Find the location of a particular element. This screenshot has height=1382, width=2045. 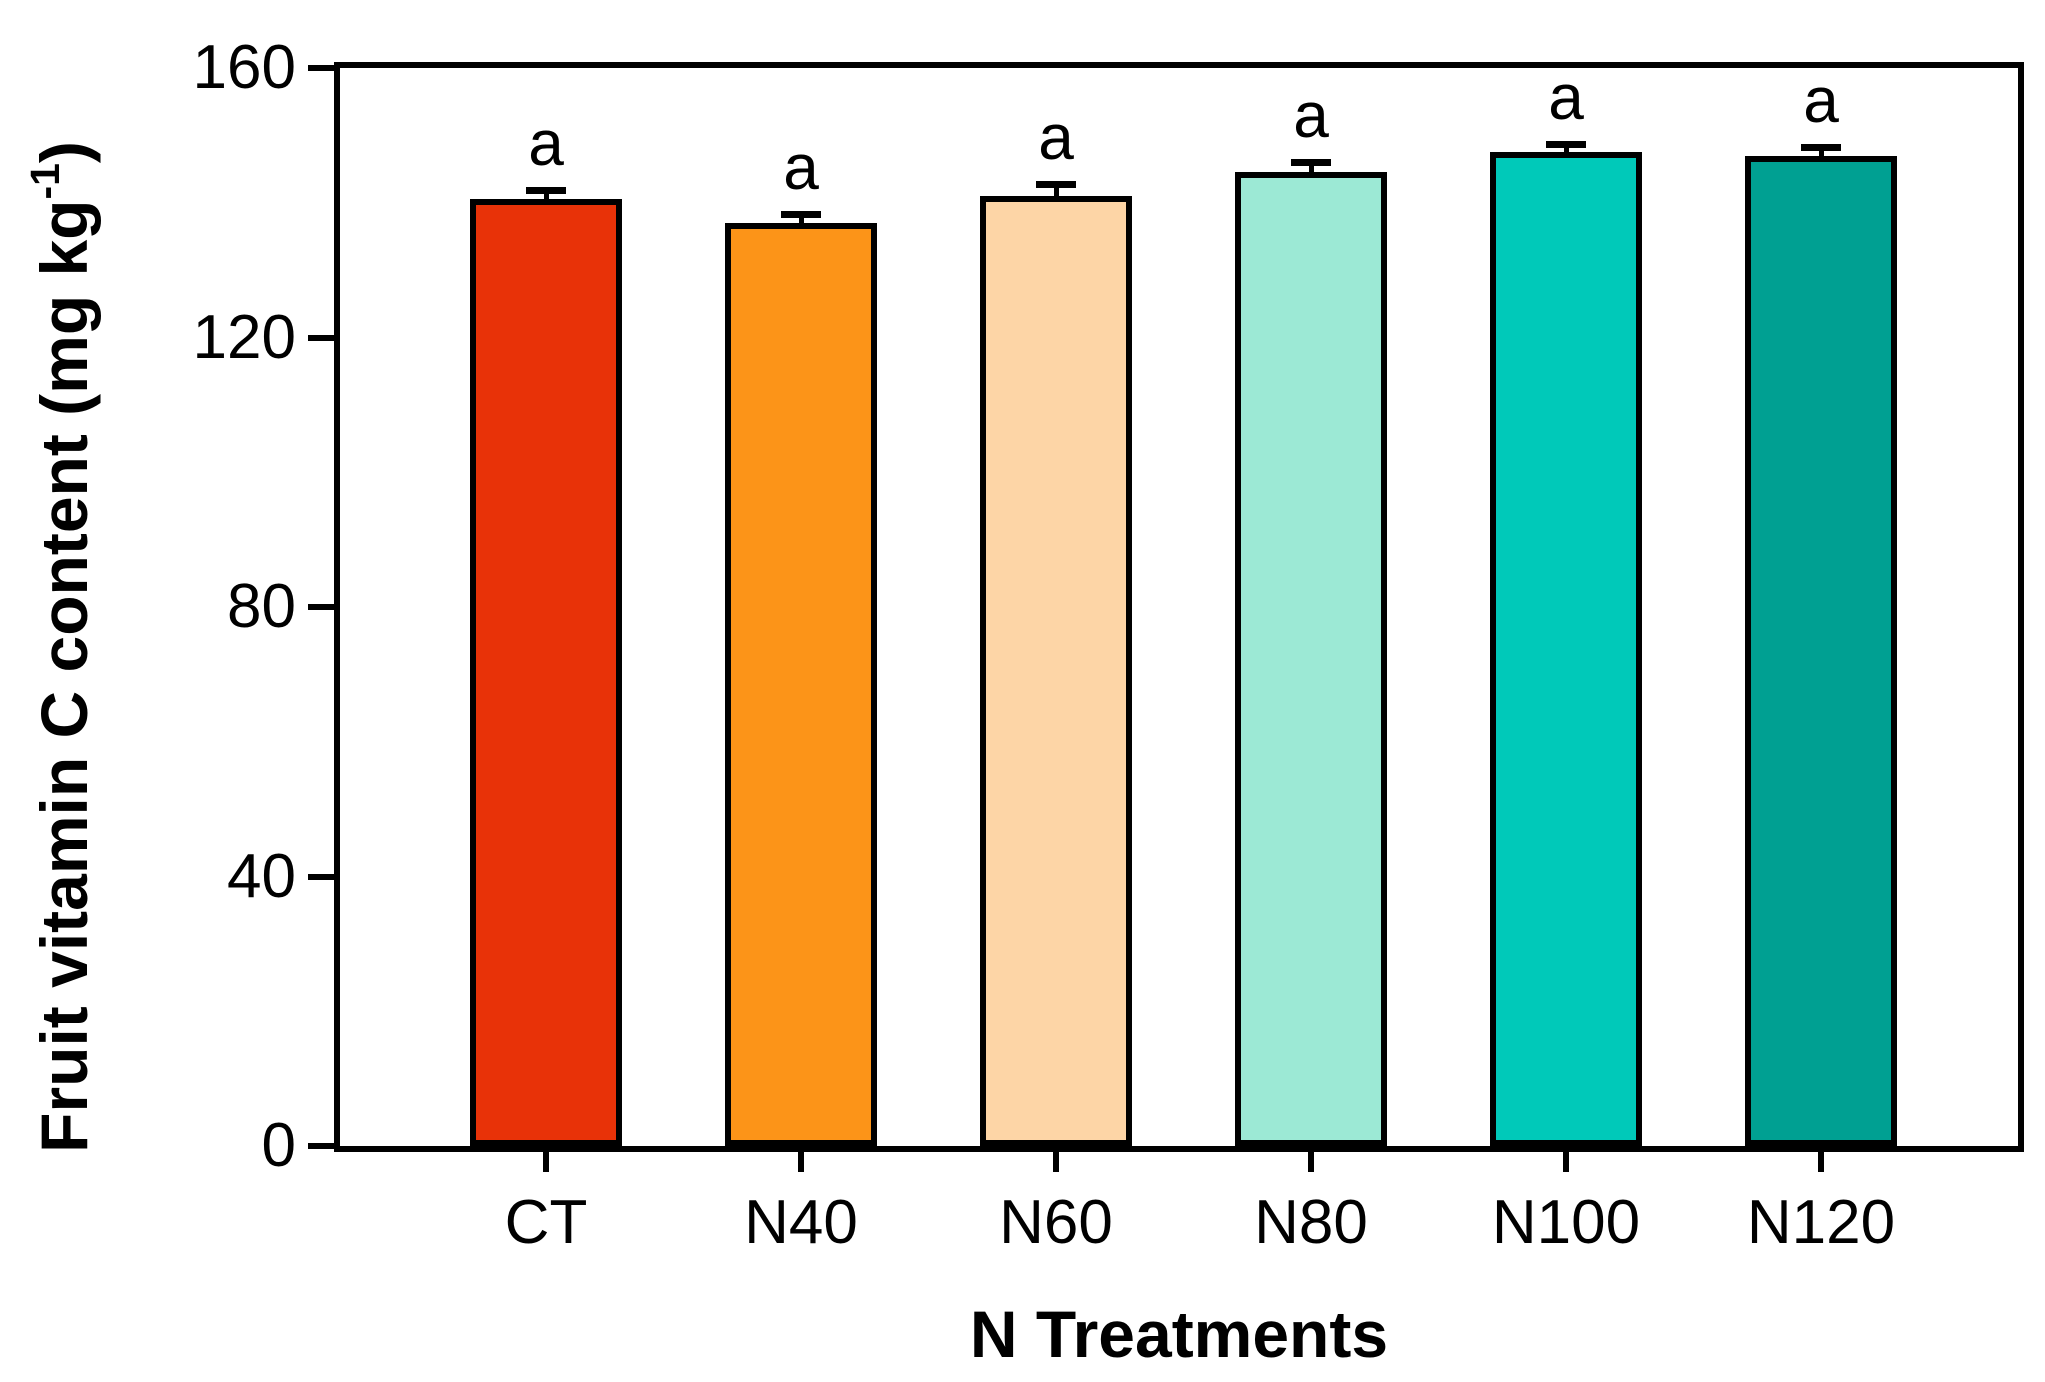

y-axis-title: Fruit vitamin C content (mg kg-1) is located at coordinates (62, 647).